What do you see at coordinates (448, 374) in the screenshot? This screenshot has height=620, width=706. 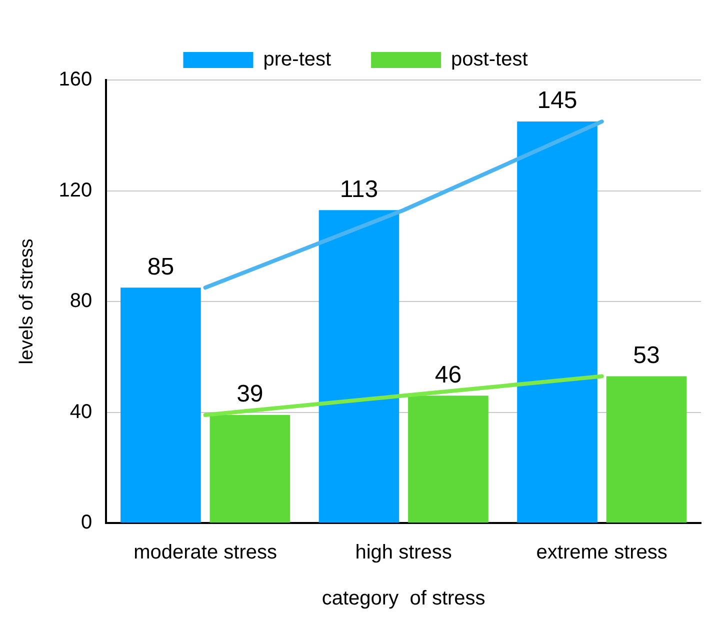 I see `data-label: 46` at bounding box center [448, 374].